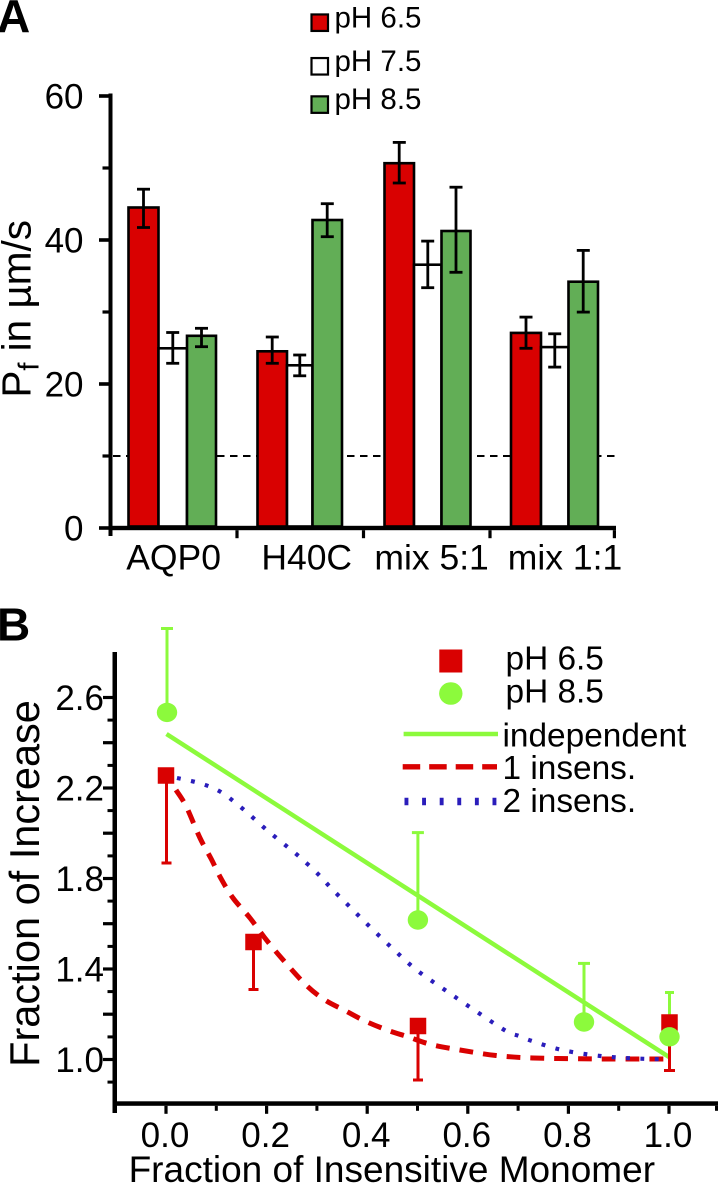 Image resolution: width=720 pixels, height=1190 pixels. I want to click on svg-text: AQP0, so click(173, 558).